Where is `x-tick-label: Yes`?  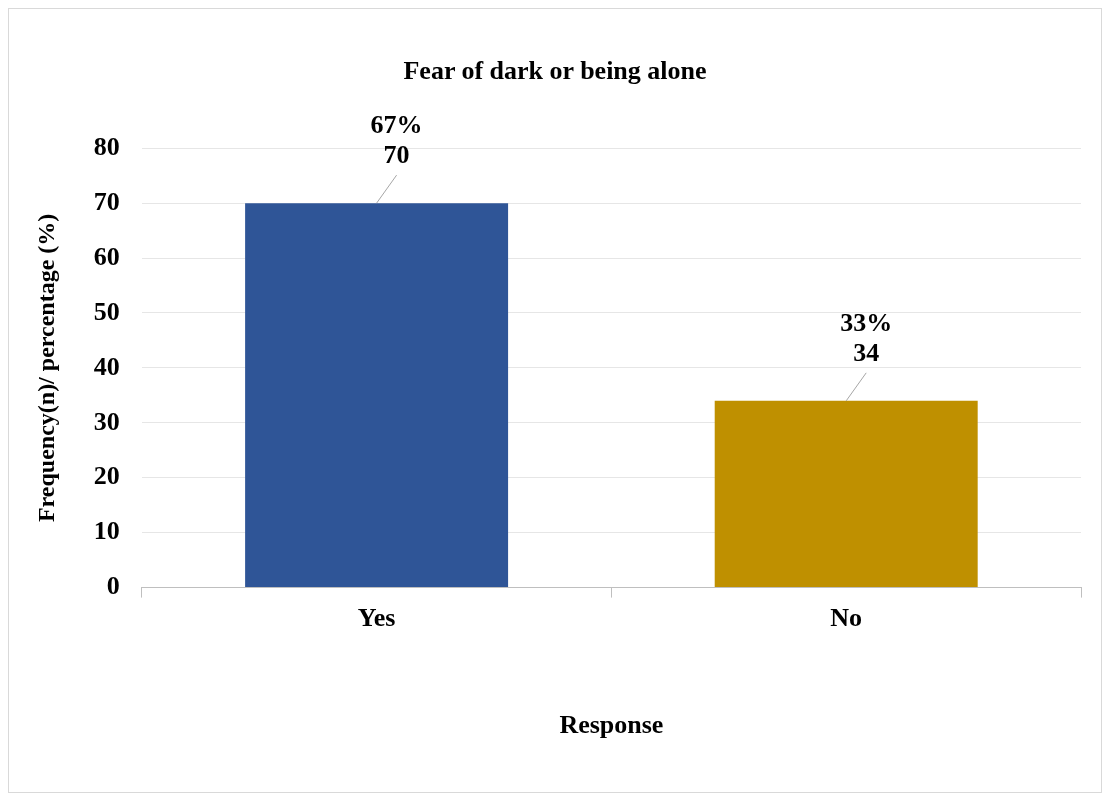
x-tick-label: Yes is located at coordinates (376, 617).